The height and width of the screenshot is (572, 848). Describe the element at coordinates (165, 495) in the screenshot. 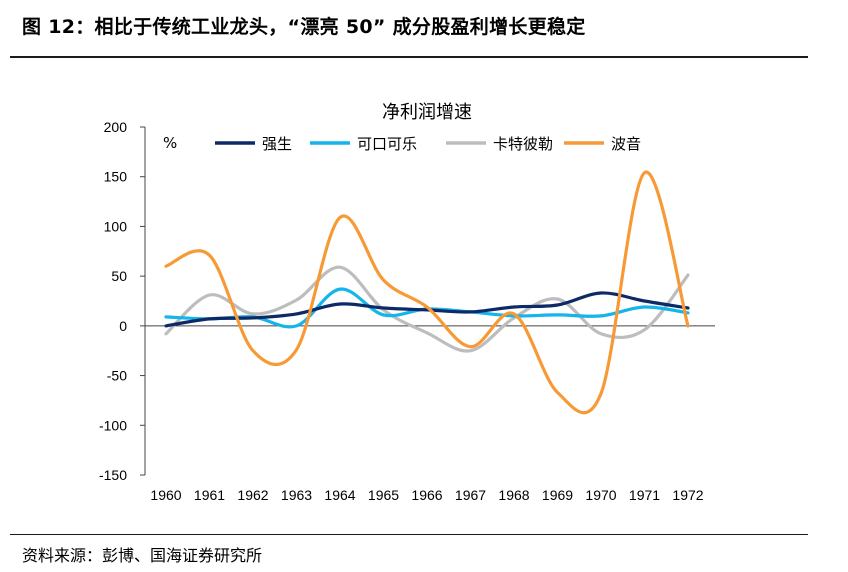

I see `x-tick-label: 1960` at that location.